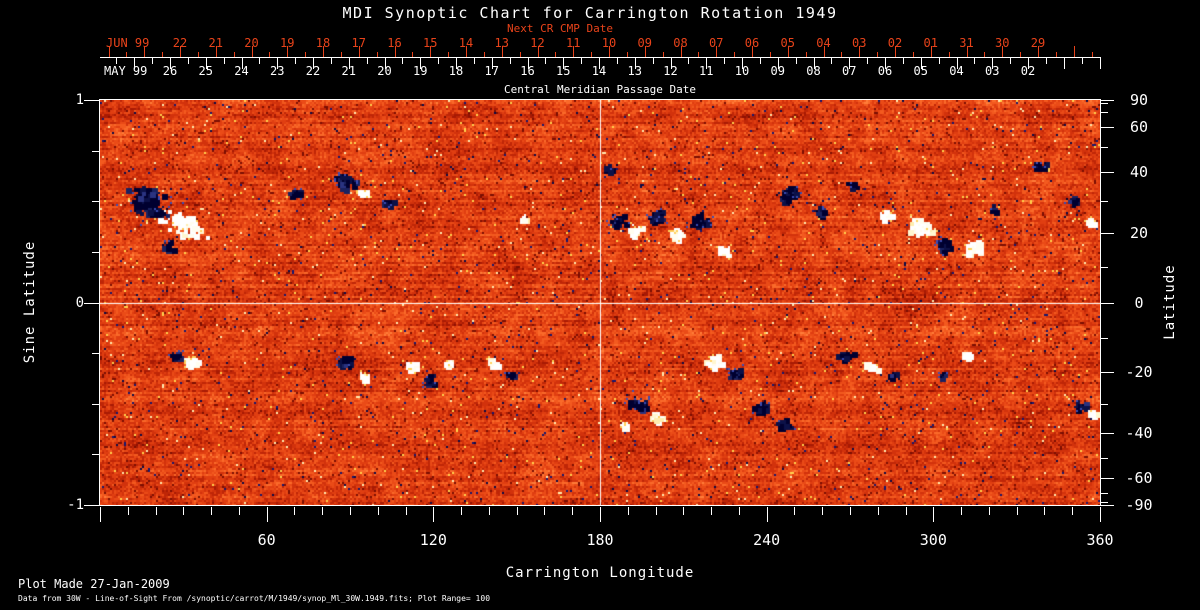 The height and width of the screenshot is (610, 1200). What do you see at coordinates (599, 71) in the screenshot?
I see `cmp-date-label: 14` at bounding box center [599, 71].